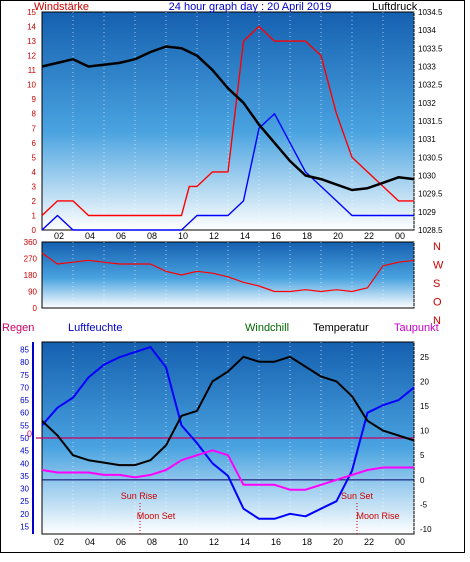  What do you see at coordinates (427, 176) in the screenshot?
I see `pressure-tick-label: 1030` at bounding box center [427, 176].